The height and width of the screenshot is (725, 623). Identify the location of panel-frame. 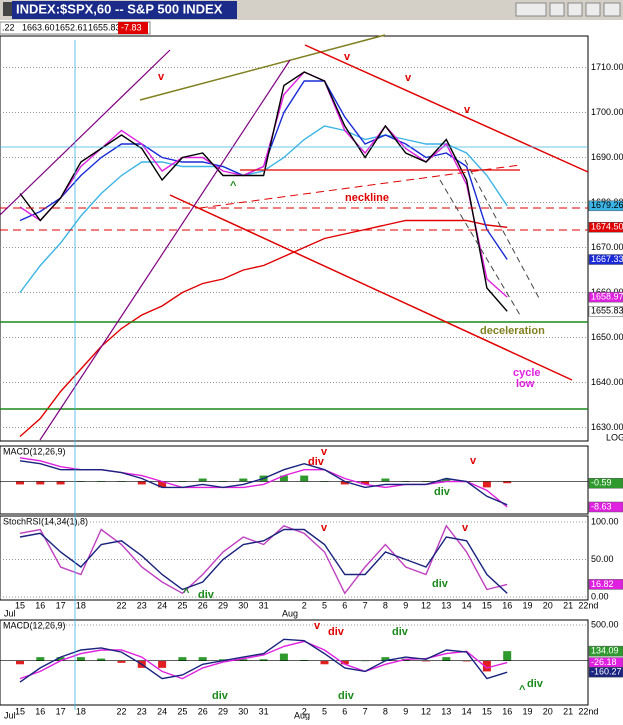
(294, 480).